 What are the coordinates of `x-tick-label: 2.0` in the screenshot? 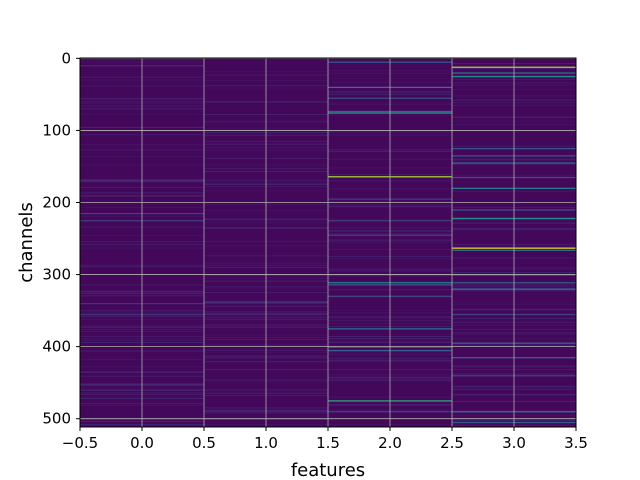 It's located at (390, 443).